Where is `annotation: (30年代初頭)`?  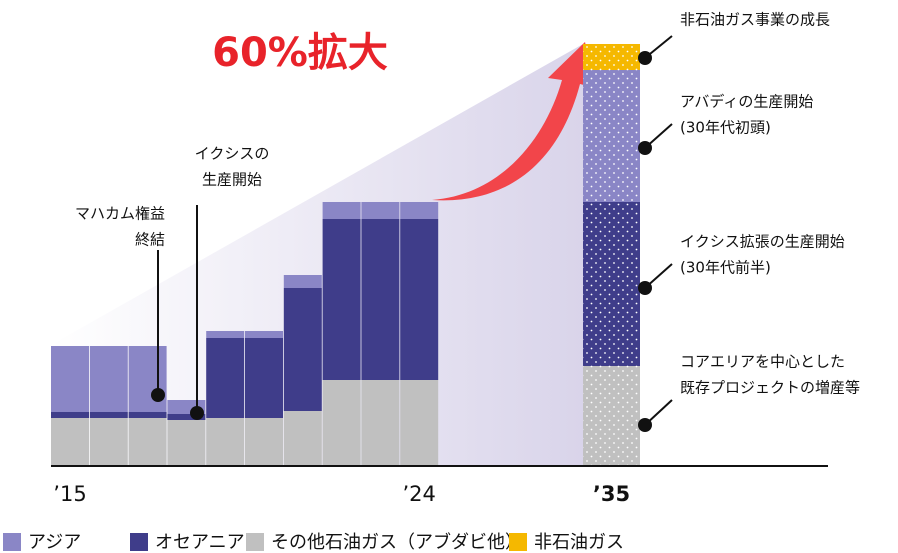 annotation: (30年代初頭) is located at coordinates (725, 128).